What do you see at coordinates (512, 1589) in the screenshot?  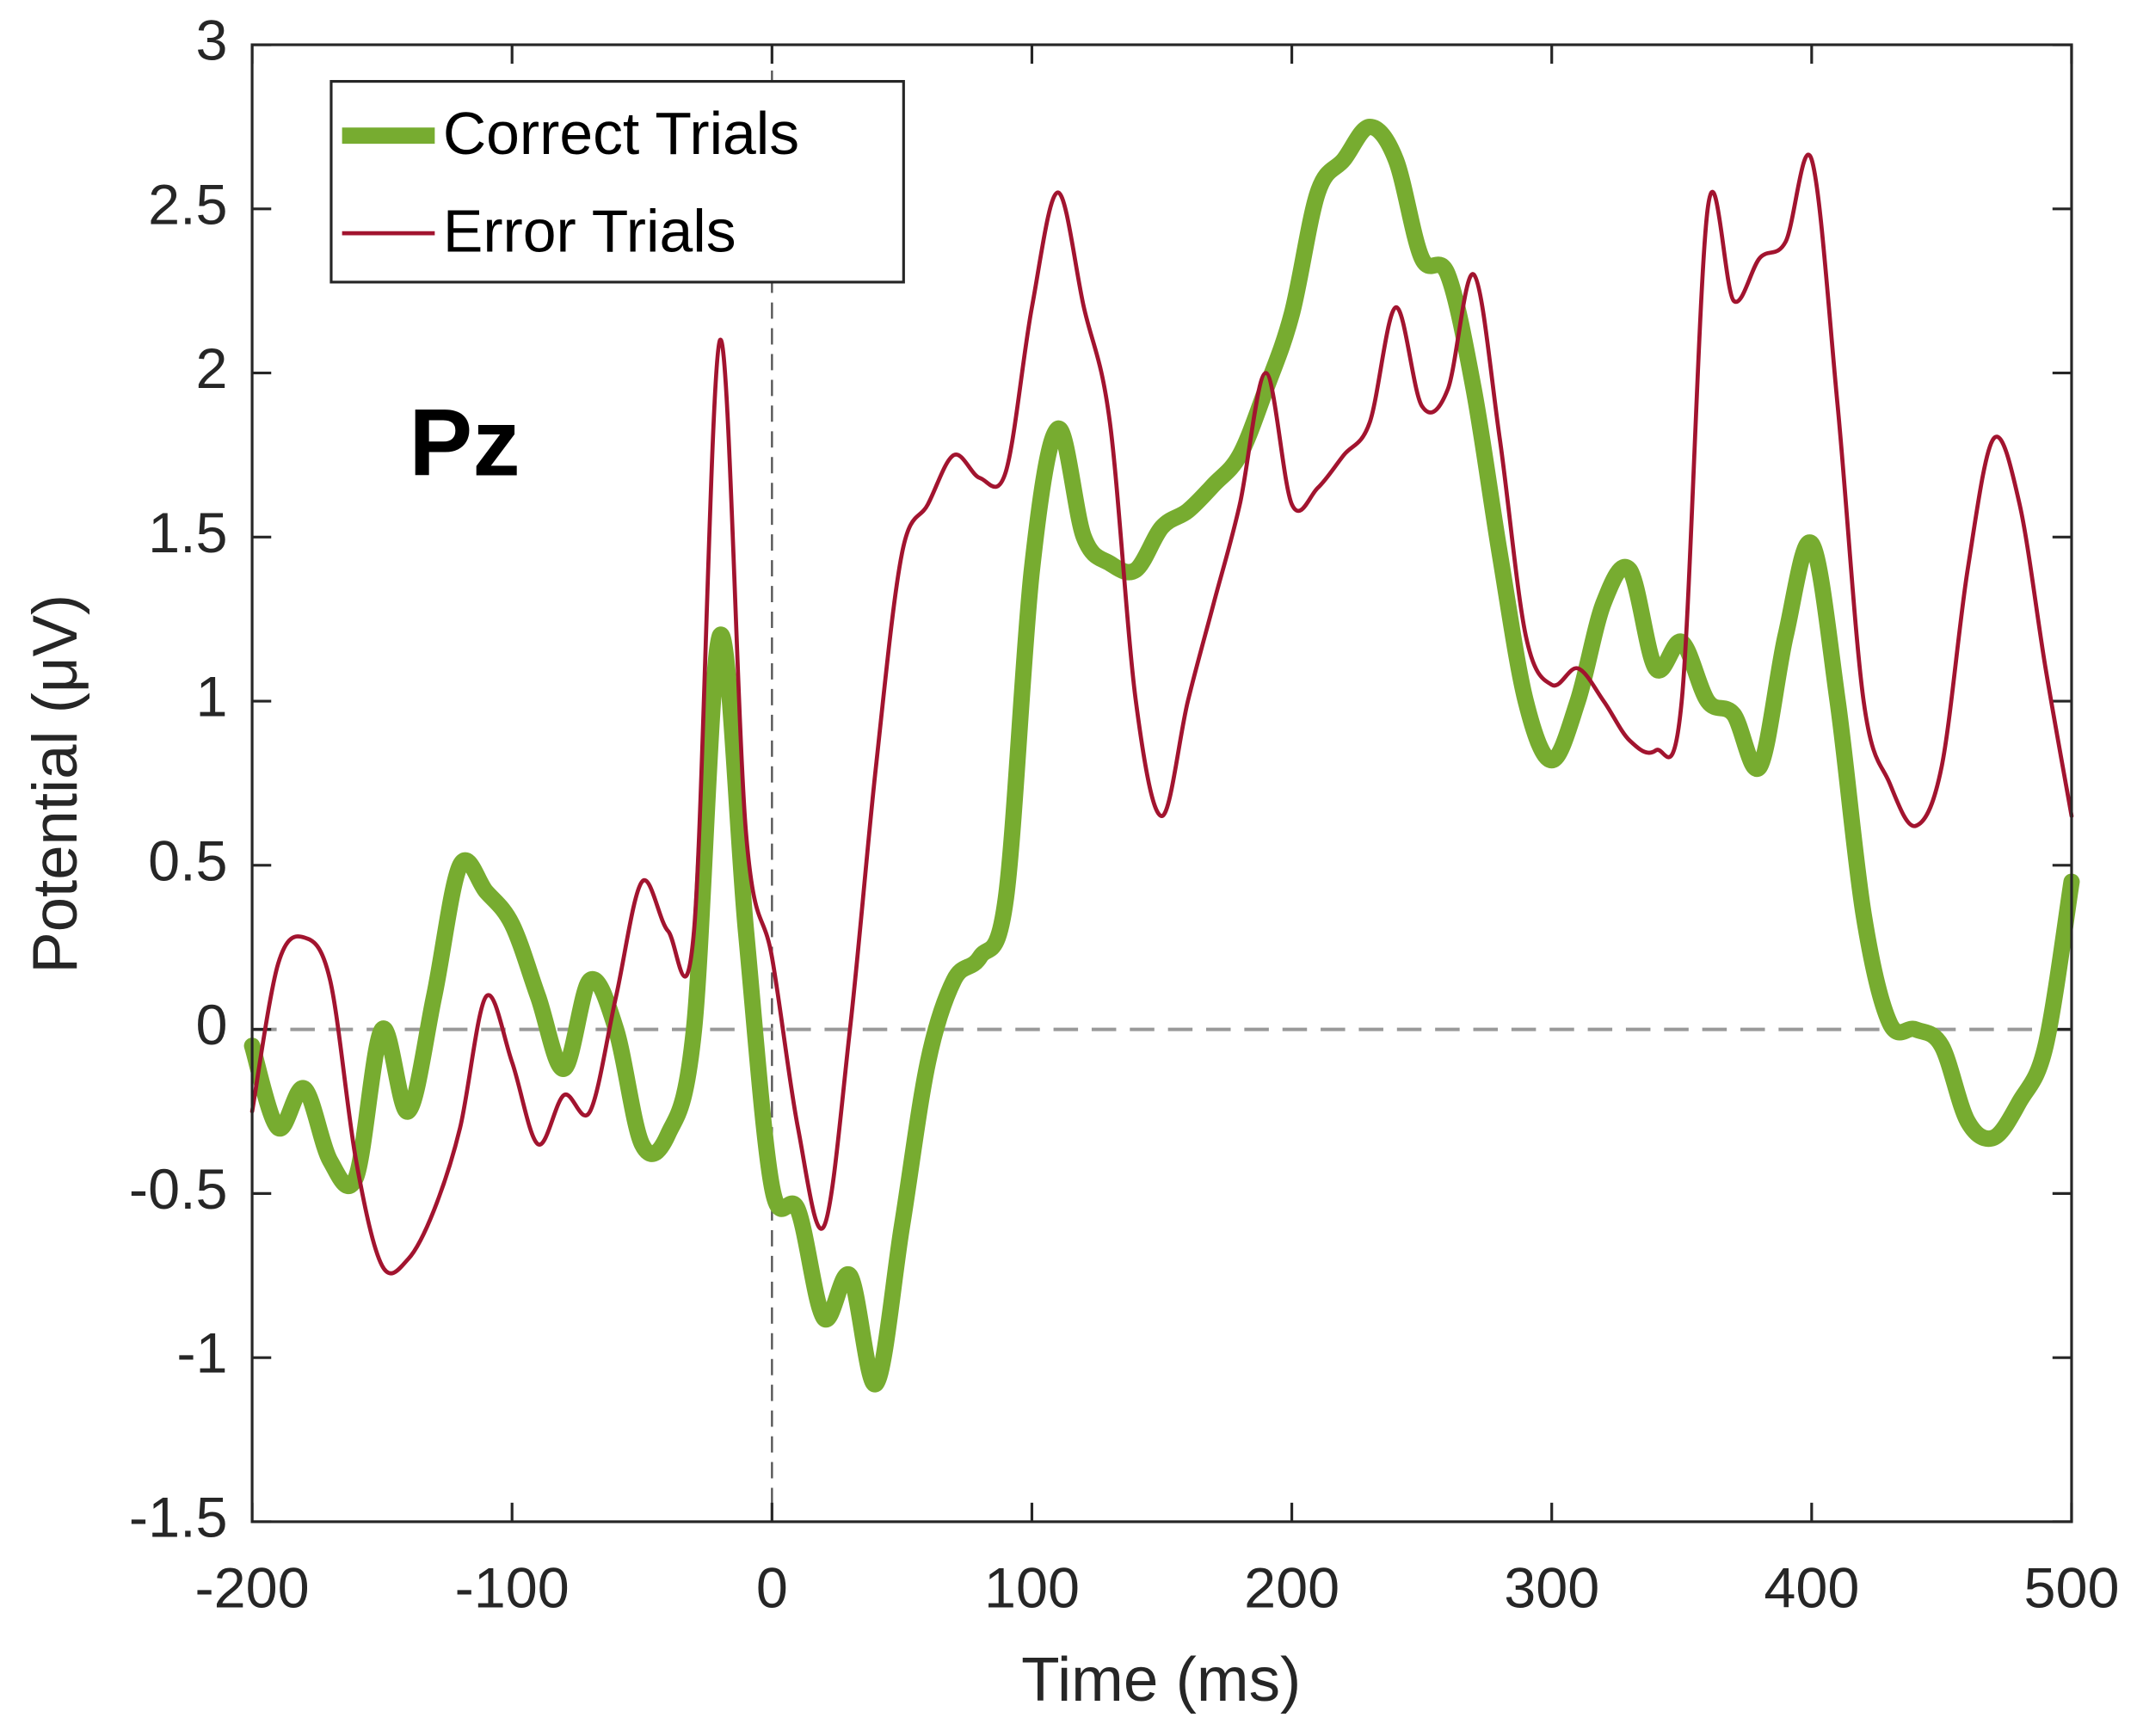 I see `x-tick-label: -100` at bounding box center [512, 1589].